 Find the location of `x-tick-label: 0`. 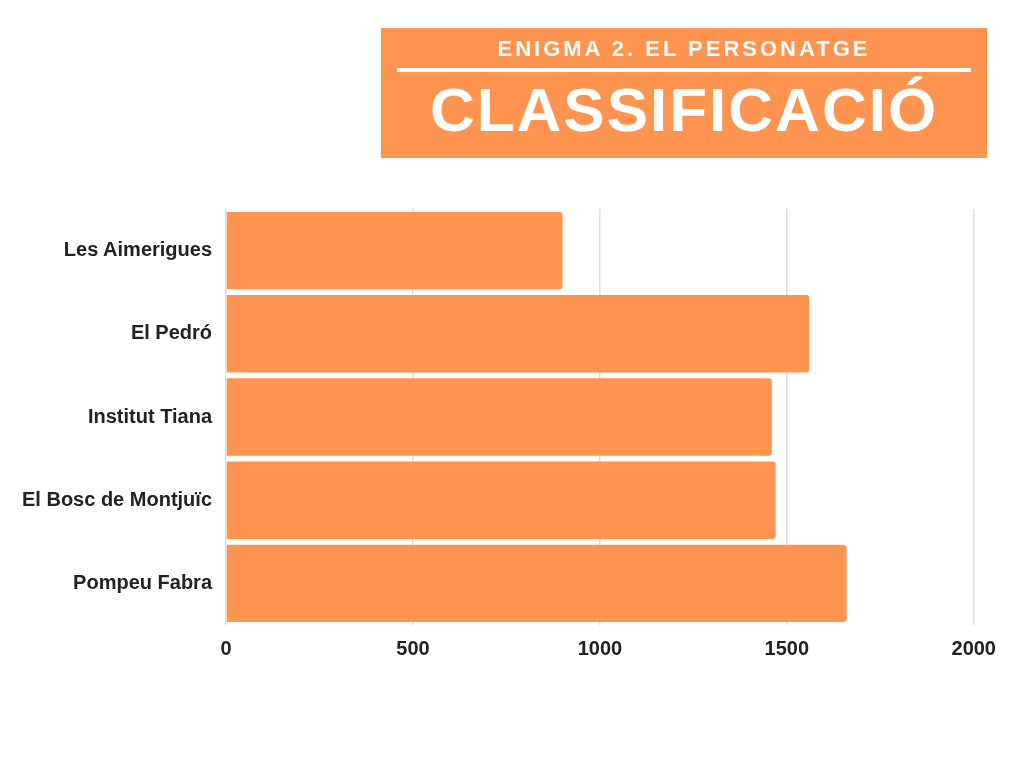

x-tick-label: 0 is located at coordinates (226, 647).